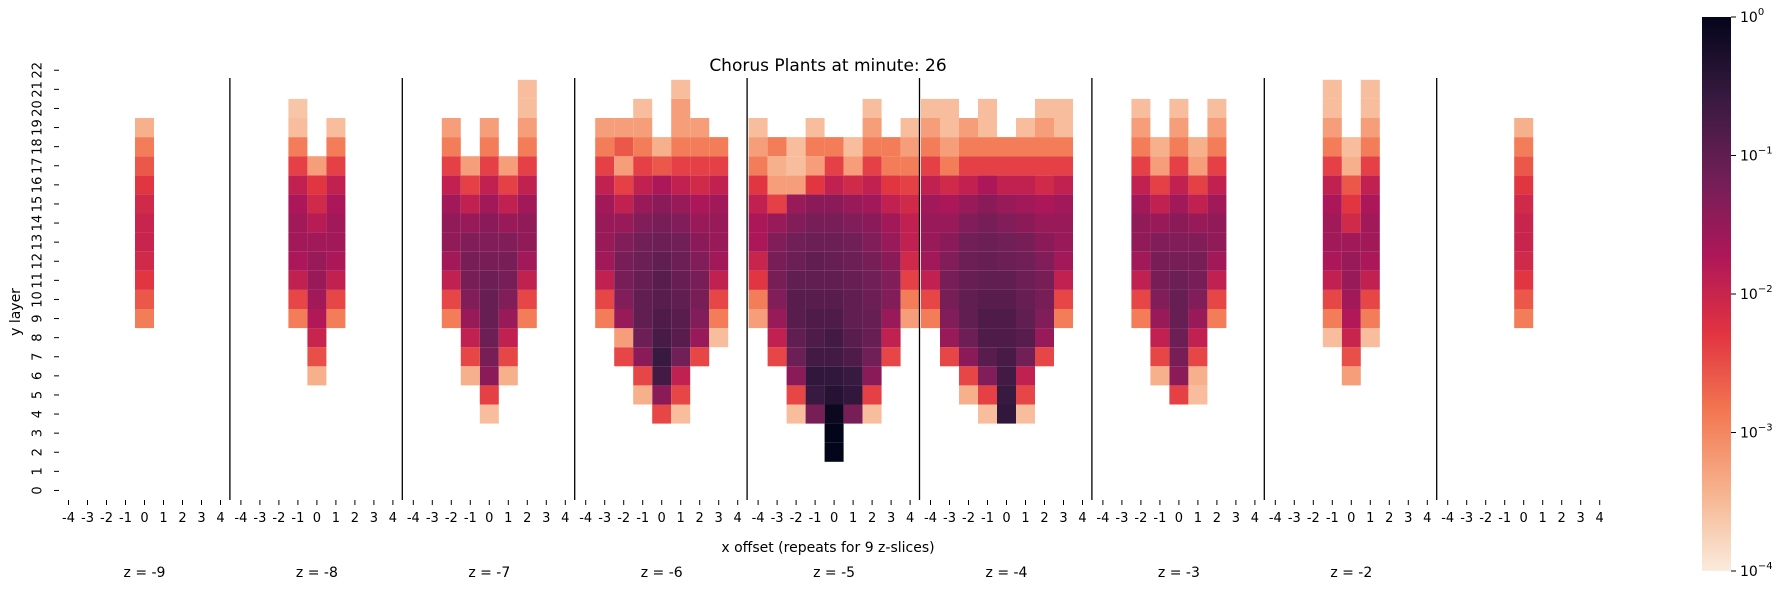 Image resolution: width=1781 pixels, height=592 pixels. What do you see at coordinates (1562, 518) in the screenshot?
I see `x-tick-label: 2` at bounding box center [1562, 518].